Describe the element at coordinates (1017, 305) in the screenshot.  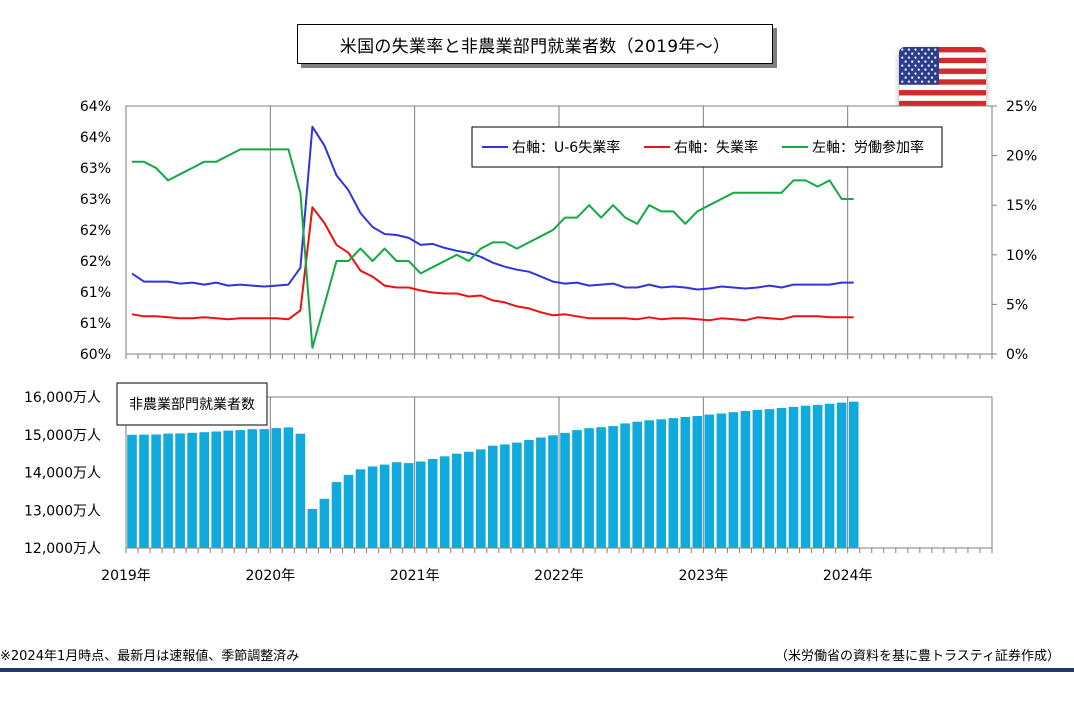
I see `right-axis-tick-label: 5%` at that location.